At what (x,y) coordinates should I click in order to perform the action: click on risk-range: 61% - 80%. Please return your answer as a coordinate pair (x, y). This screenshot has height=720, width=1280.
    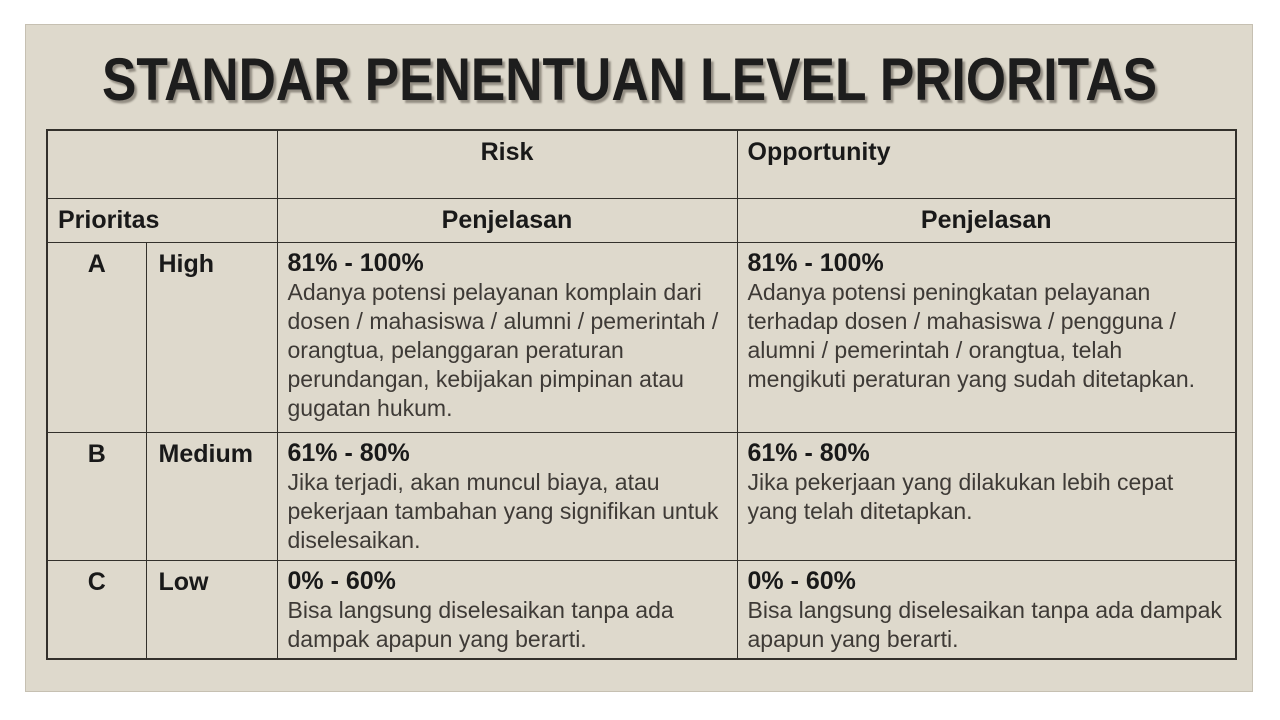
    Looking at the image, I should click on (348, 452).